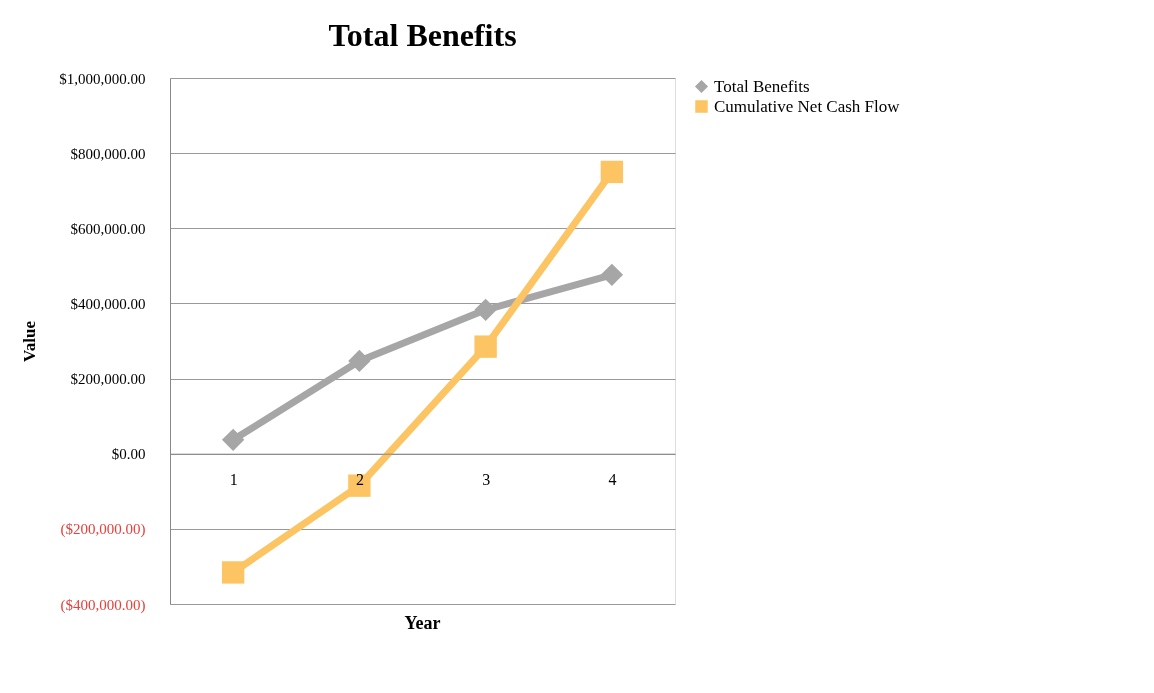 Image resolution: width=1154 pixels, height=693 pixels. What do you see at coordinates (102, 78) in the screenshot?
I see `y-tick-label: $1,000,000.00` at bounding box center [102, 78].